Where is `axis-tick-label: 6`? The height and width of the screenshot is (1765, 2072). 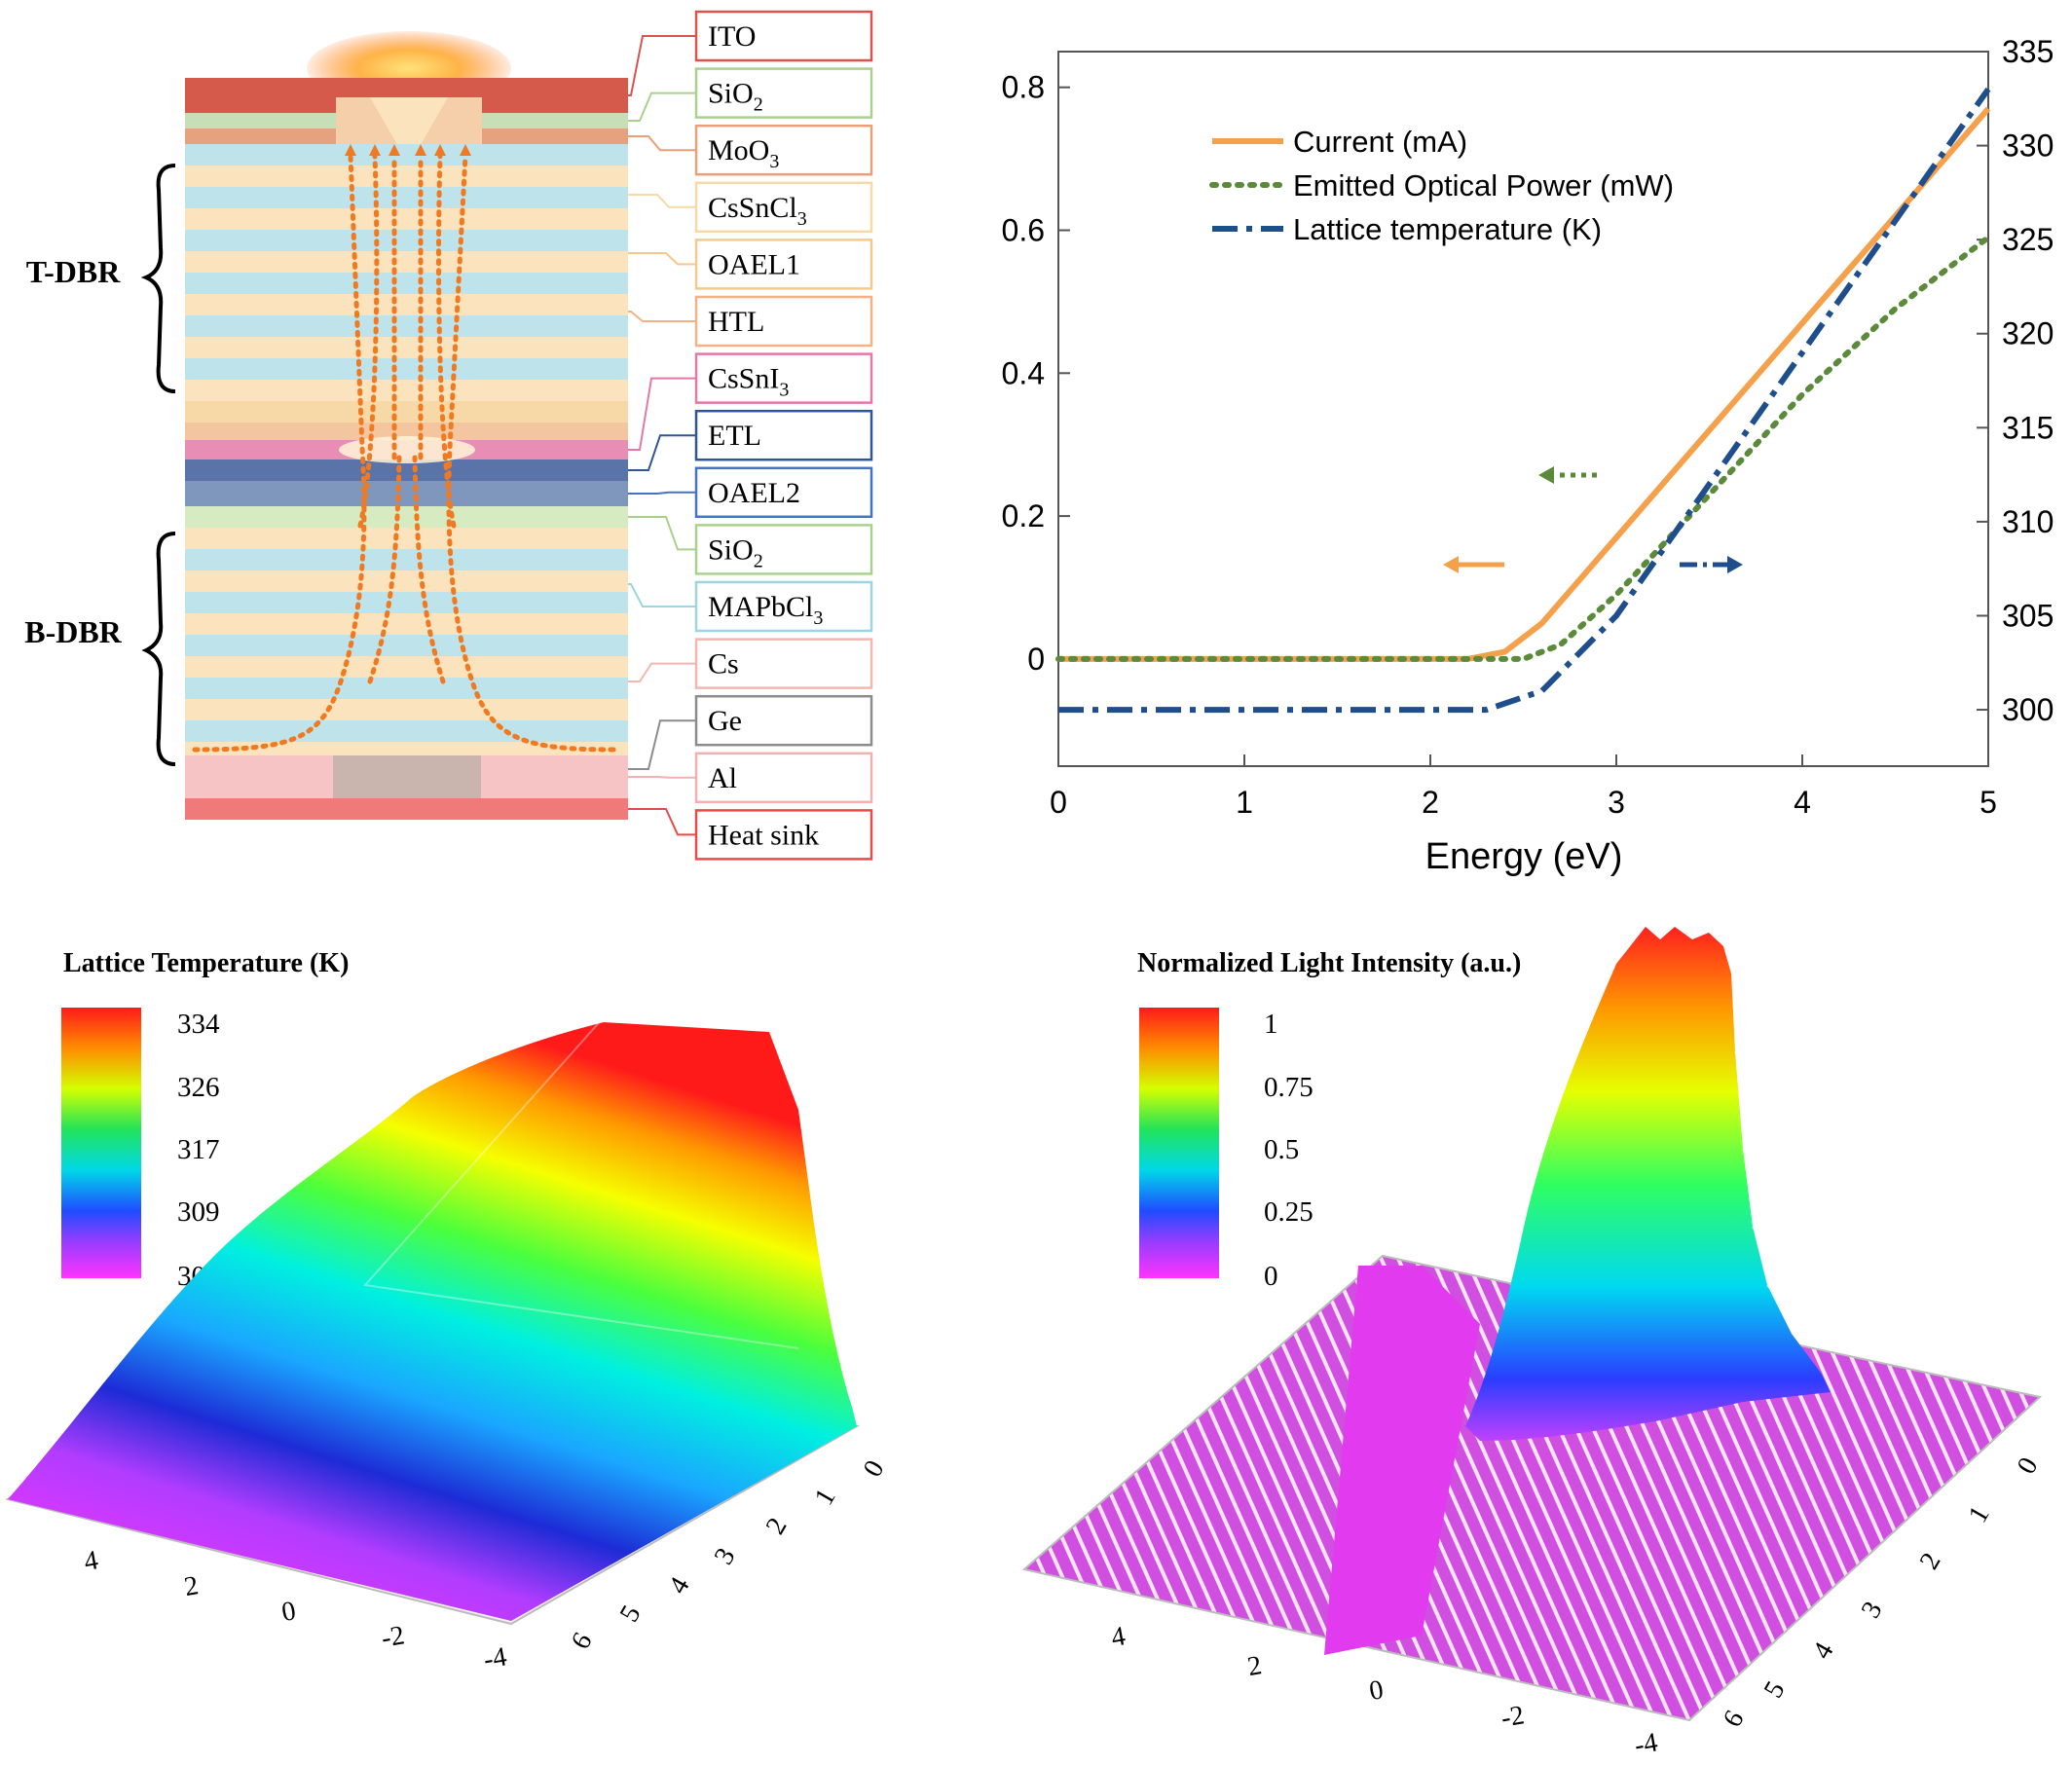 axis-tick-label: 6 is located at coordinates (1734, 1719).